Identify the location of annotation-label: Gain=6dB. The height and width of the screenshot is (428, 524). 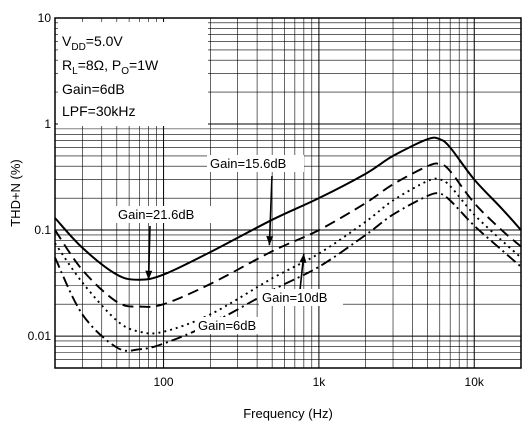
(227, 325).